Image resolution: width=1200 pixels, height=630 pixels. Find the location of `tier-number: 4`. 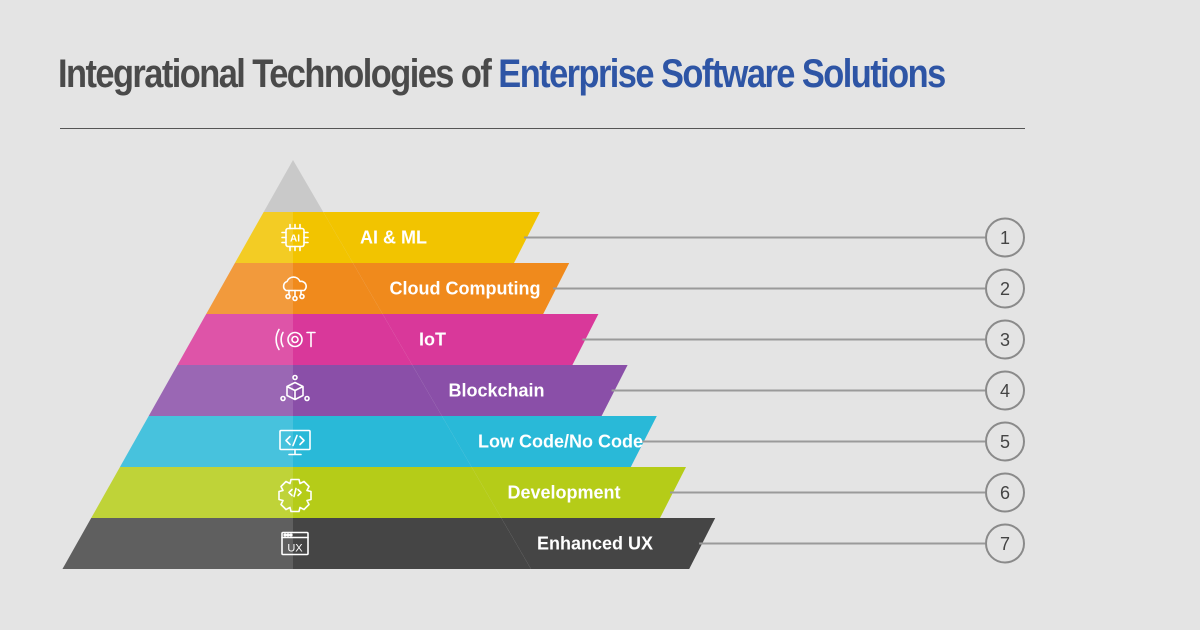

tier-number: 4 is located at coordinates (1005, 391).